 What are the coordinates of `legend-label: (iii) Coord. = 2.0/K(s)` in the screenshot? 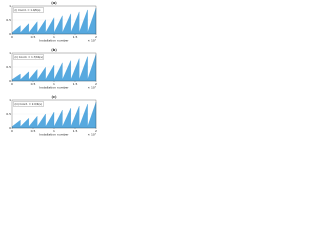 It's located at (28, 104).